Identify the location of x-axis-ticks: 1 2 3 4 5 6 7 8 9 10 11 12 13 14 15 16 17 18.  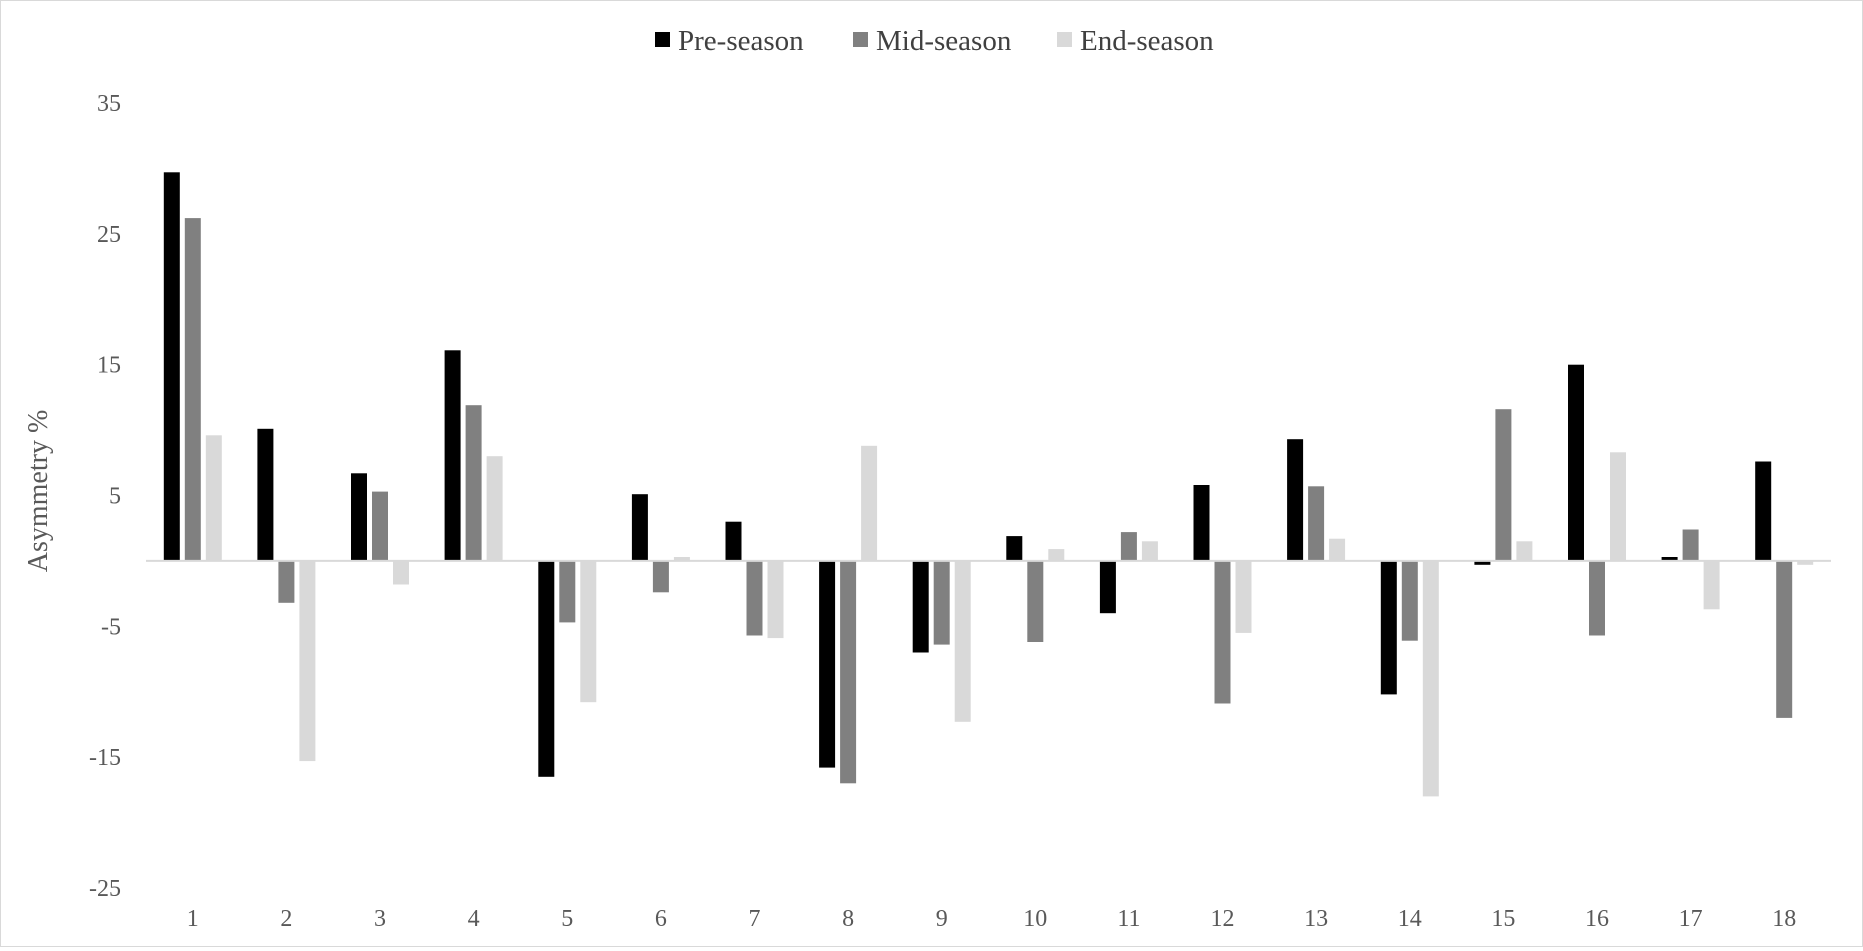
(991, 919).